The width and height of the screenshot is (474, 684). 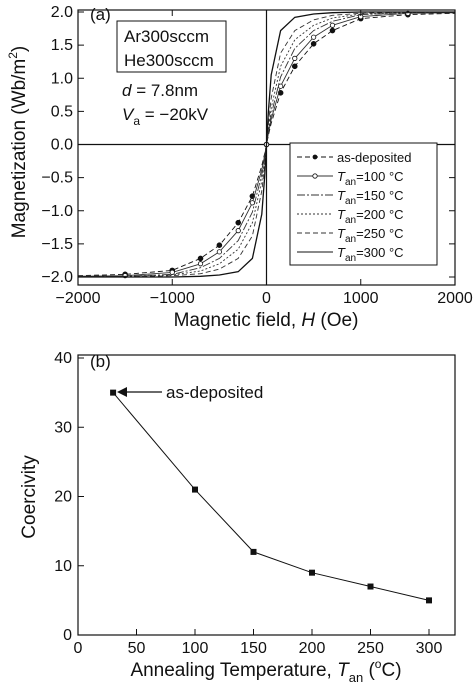 I want to click on x-tick-label: −2000, so click(x=78, y=298).